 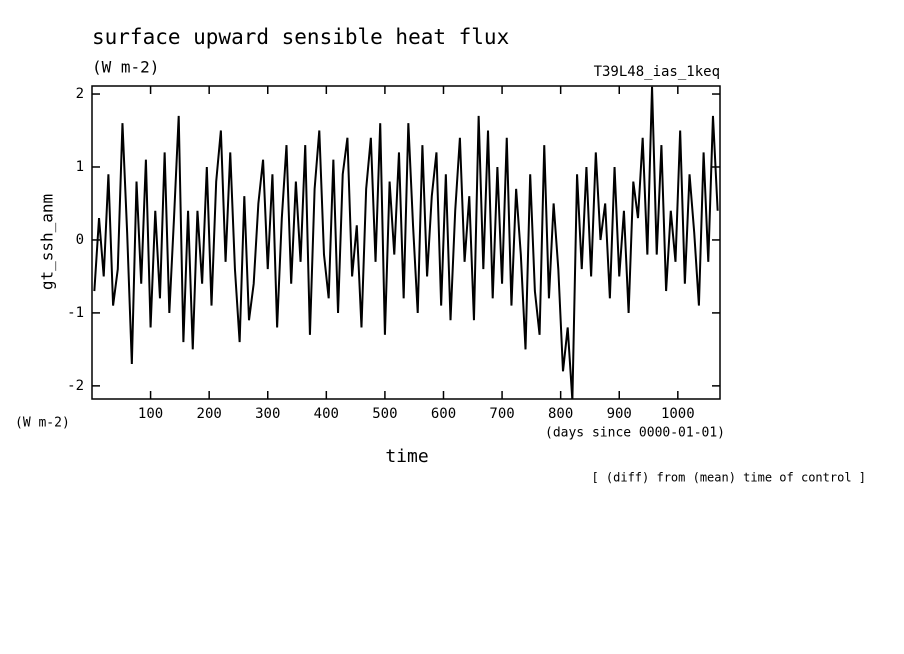 I want to click on x-tick-label: 1000, so click(x=678, y=414).